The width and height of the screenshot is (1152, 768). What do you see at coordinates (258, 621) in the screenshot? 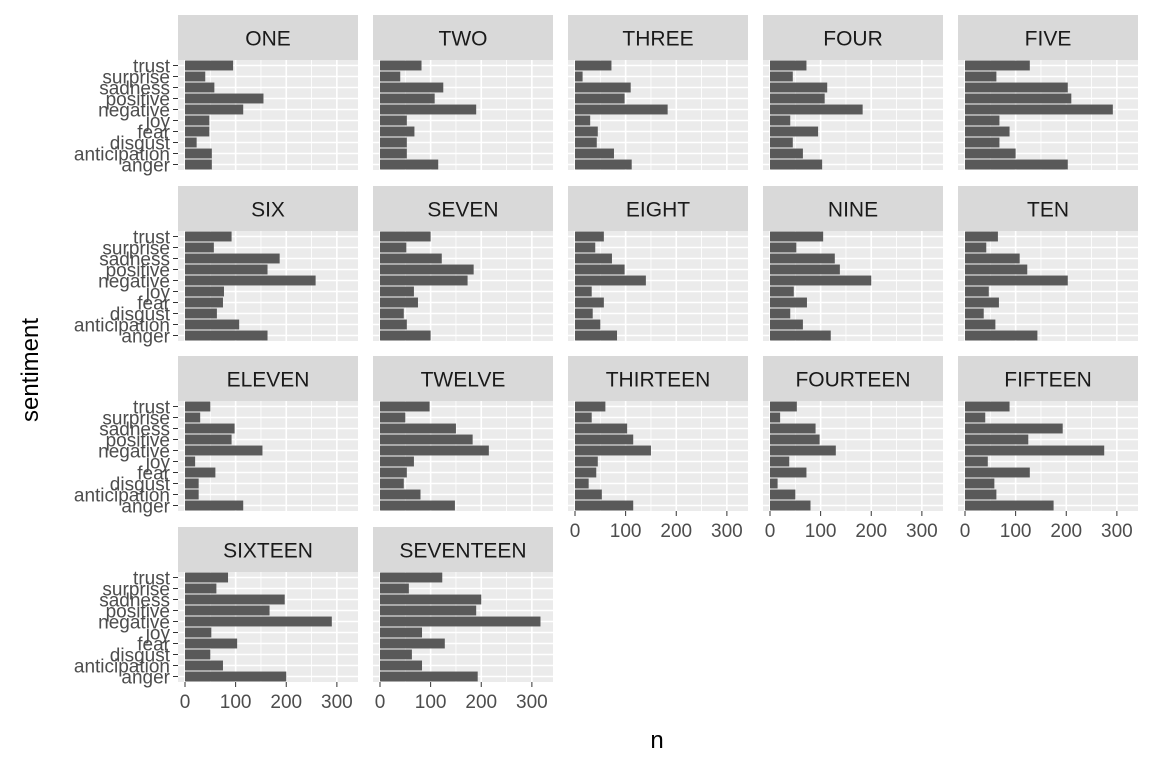
I see `bar-sixteen-negative` at bounding box center [258, 621].